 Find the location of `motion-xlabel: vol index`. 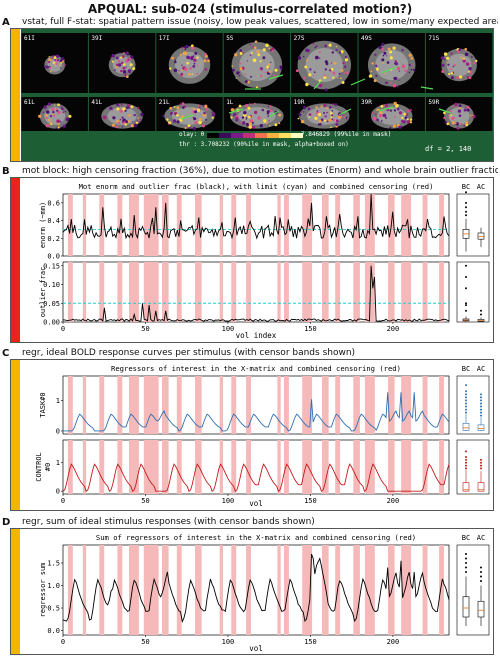

motion-xlabel: vol index is located at coordinates (256, 335).